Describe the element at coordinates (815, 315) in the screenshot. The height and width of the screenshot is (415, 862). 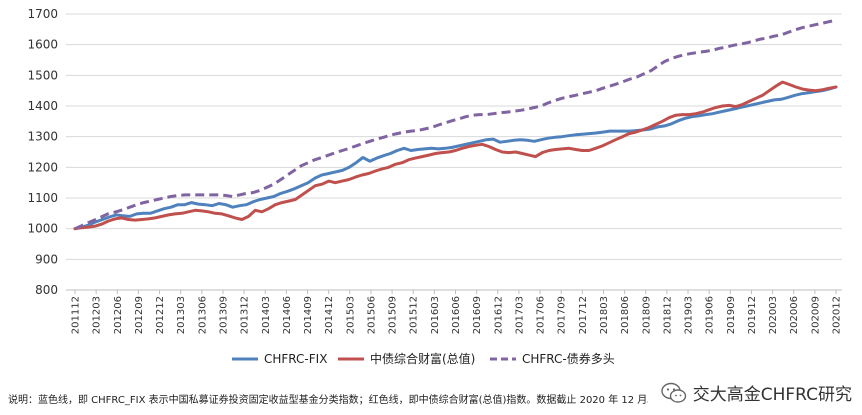
I see `x-tick-label: 202009` at that location.